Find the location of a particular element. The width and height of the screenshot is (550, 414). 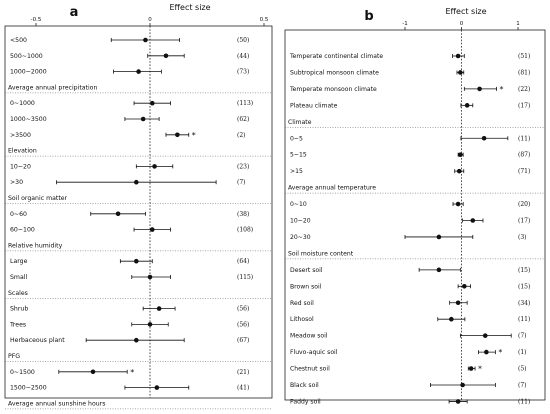

row-label: Subtropical monsoon climate is located at coordinates (334, 72).